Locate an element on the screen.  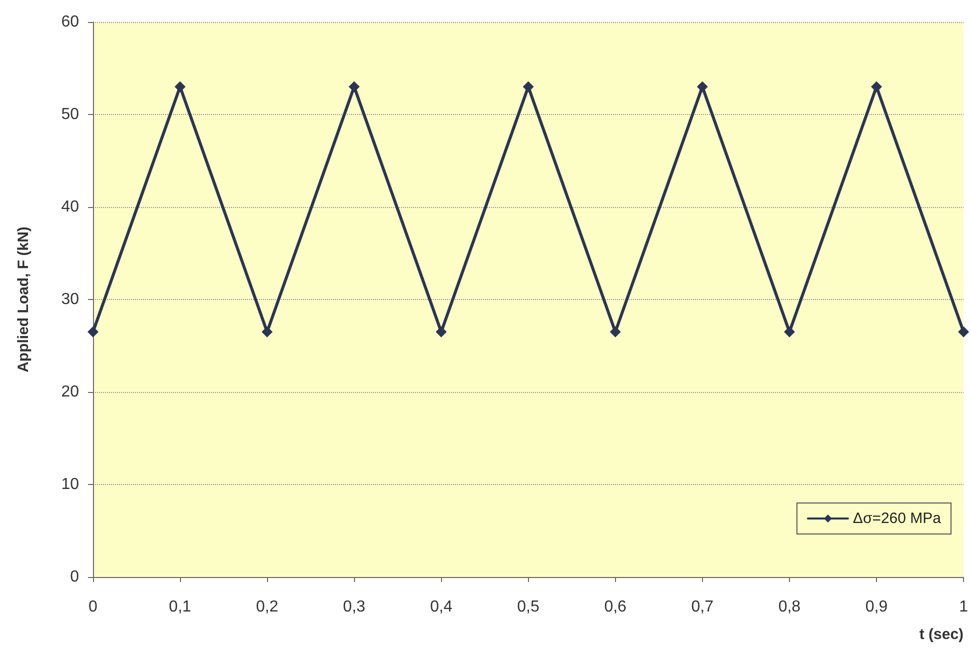
x-tick-label: 0,6 is located at coordinates (615, 607).